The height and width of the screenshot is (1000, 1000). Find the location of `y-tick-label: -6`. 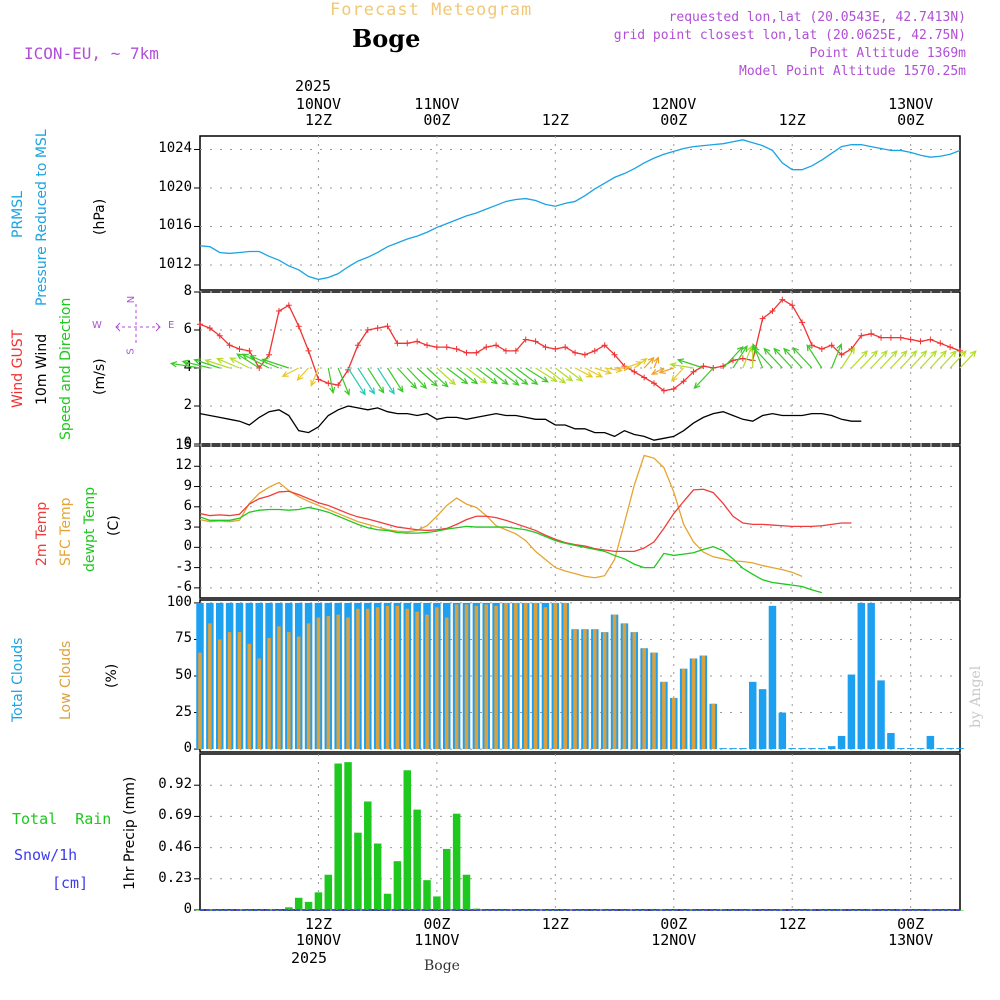

y-tick-label: -6 is located at coordinates (183, 586).